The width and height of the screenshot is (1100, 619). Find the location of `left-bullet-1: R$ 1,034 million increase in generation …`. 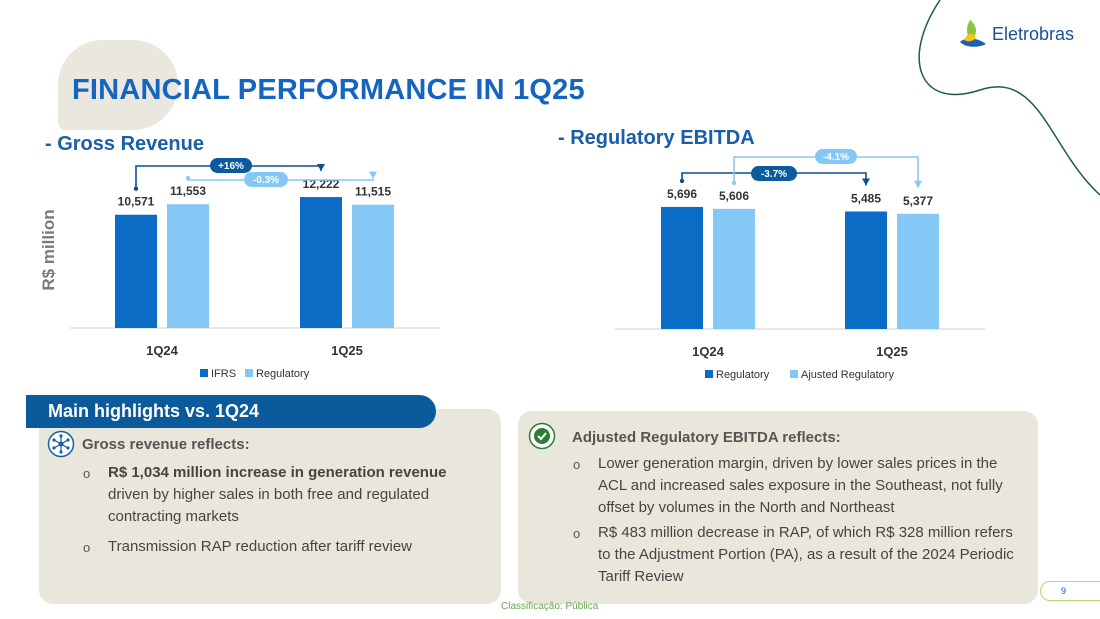

left-bullet-1: R$ 1,034 million increase in generation … is located at coordinates (298, 495).